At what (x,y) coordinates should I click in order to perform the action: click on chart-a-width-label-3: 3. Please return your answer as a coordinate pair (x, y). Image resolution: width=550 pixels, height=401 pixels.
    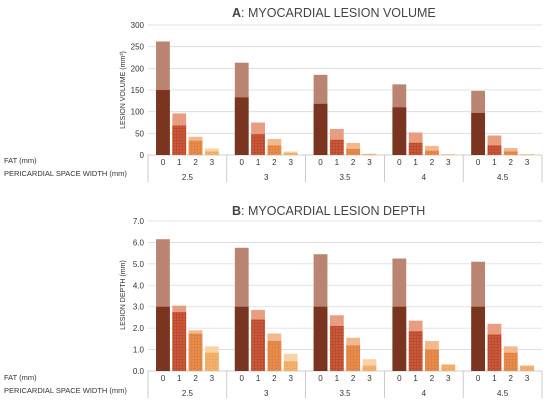
    Looking at the image, I should click on (266, 177).